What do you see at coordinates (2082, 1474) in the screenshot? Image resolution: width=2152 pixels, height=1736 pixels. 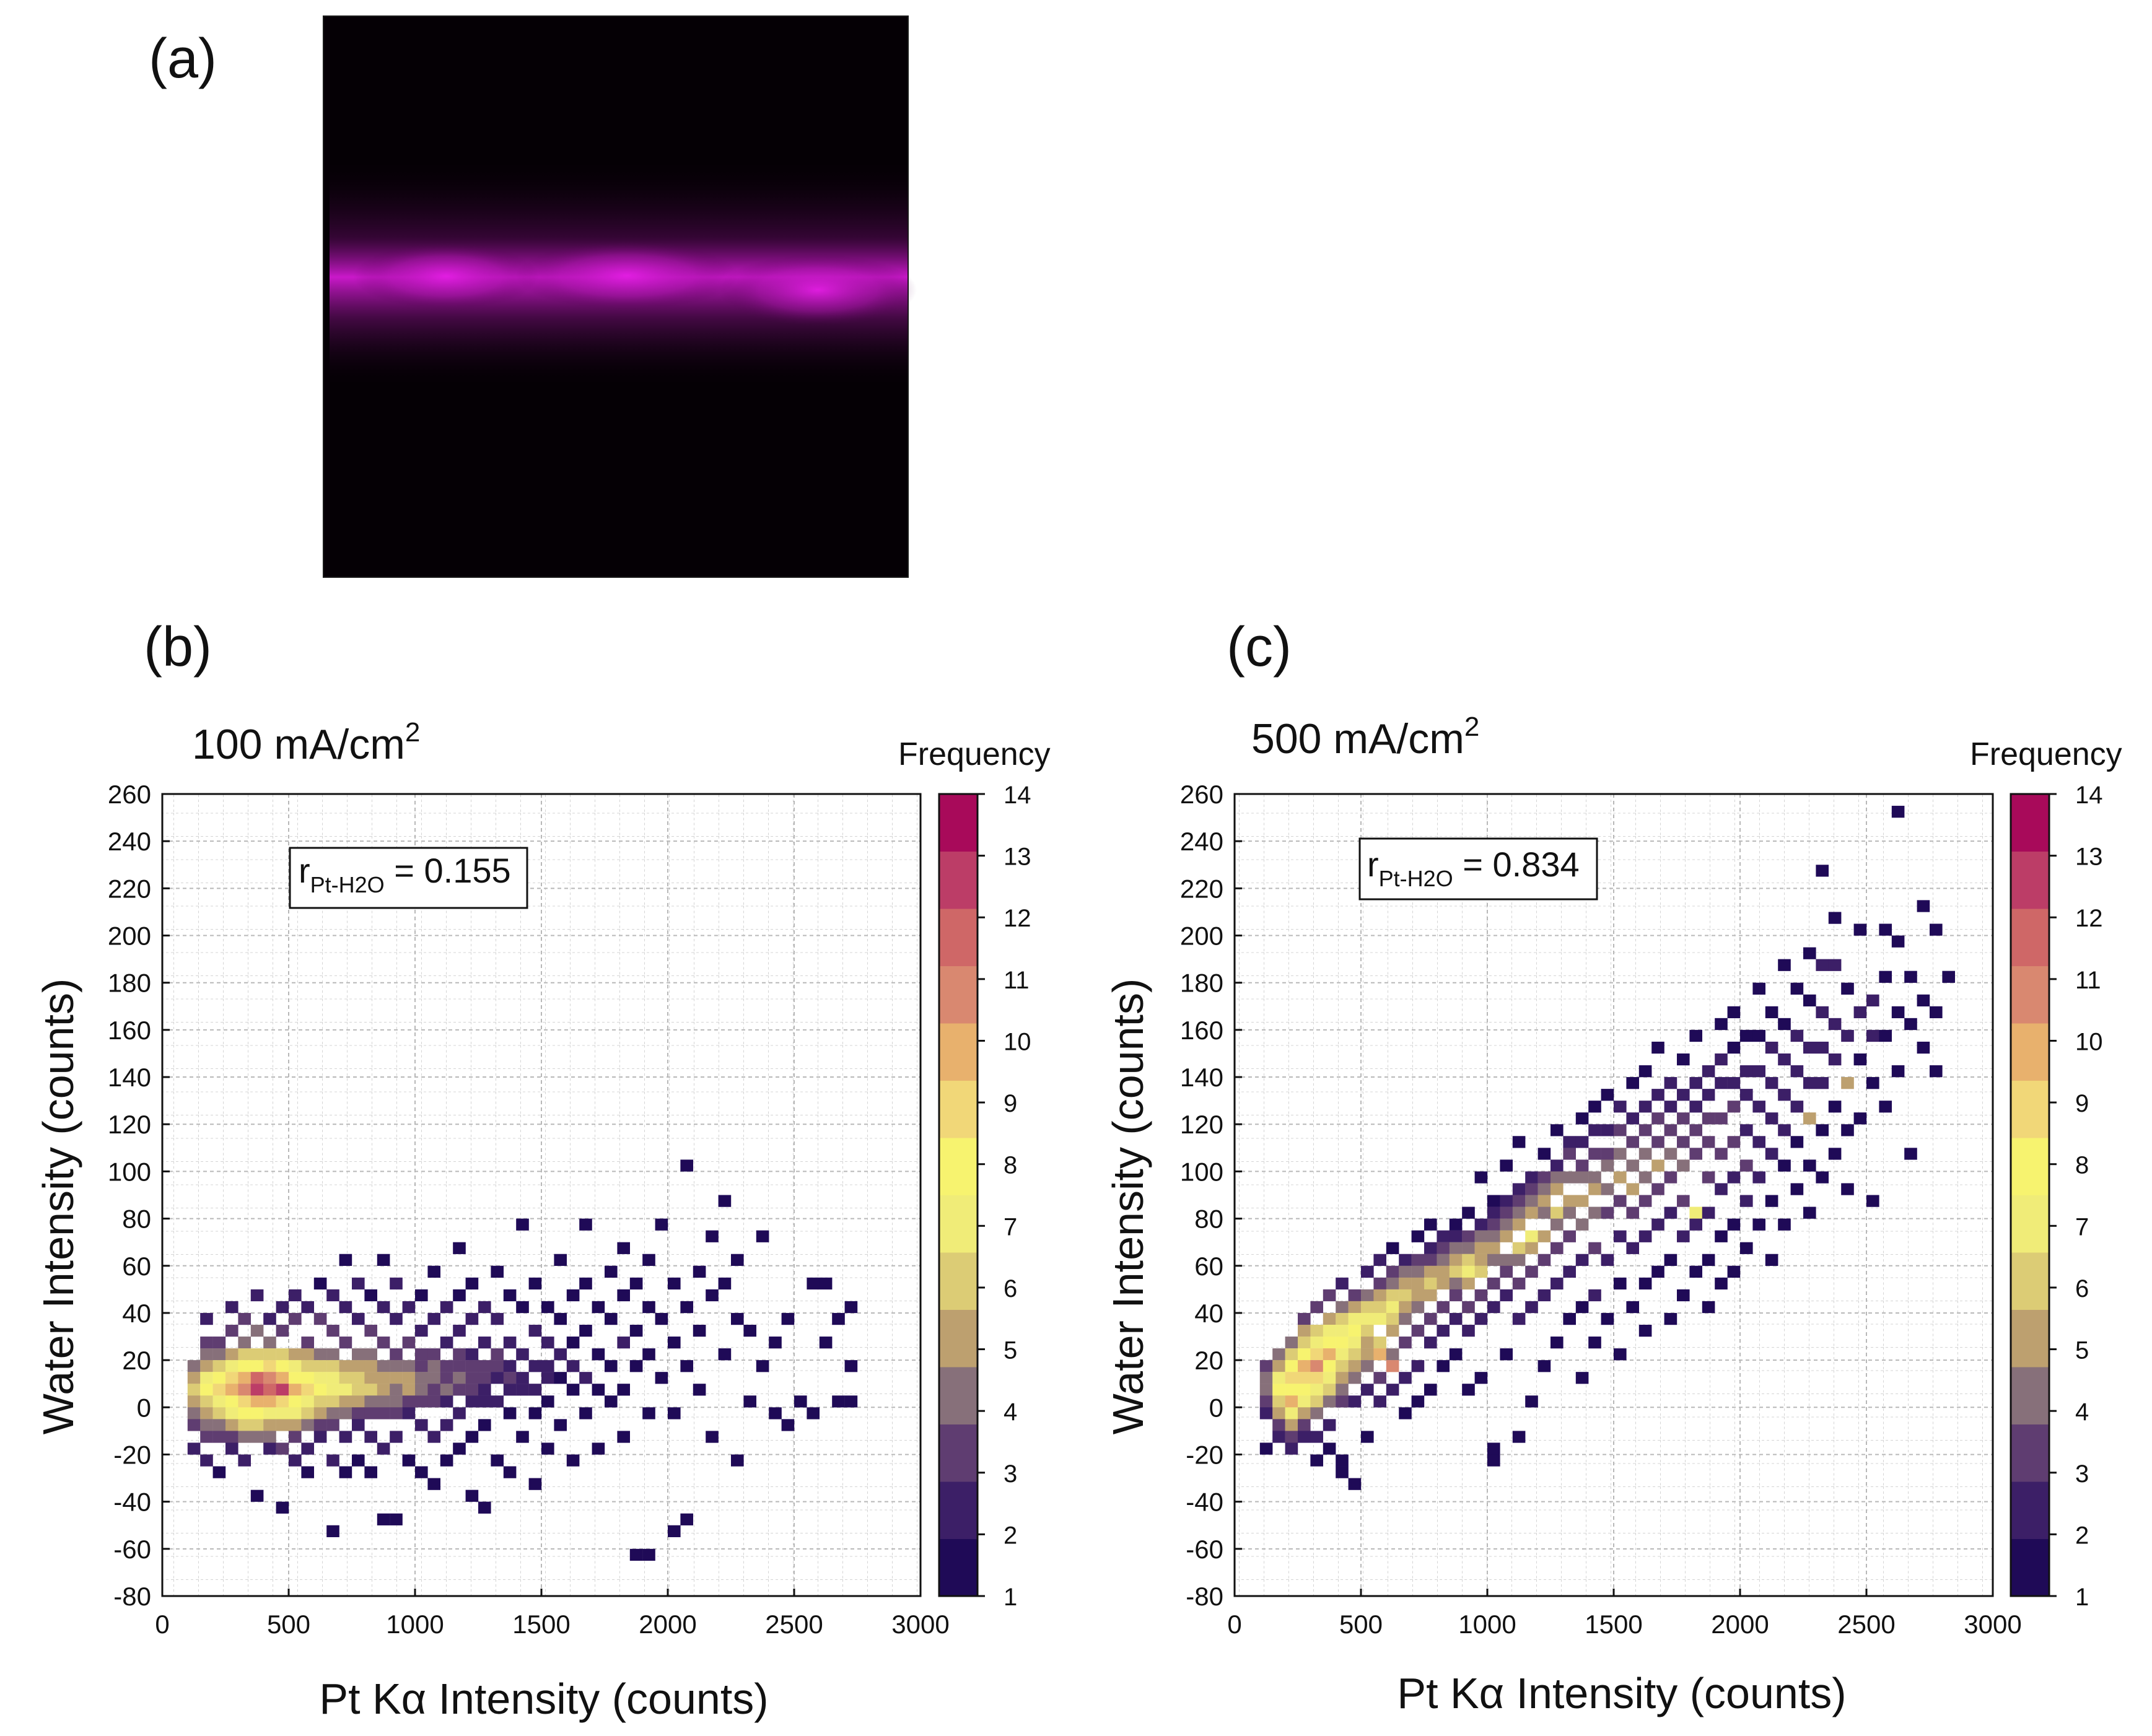 I see `colorbar-tick-label-500-3: 3` at bounding box center [2082, 1474].